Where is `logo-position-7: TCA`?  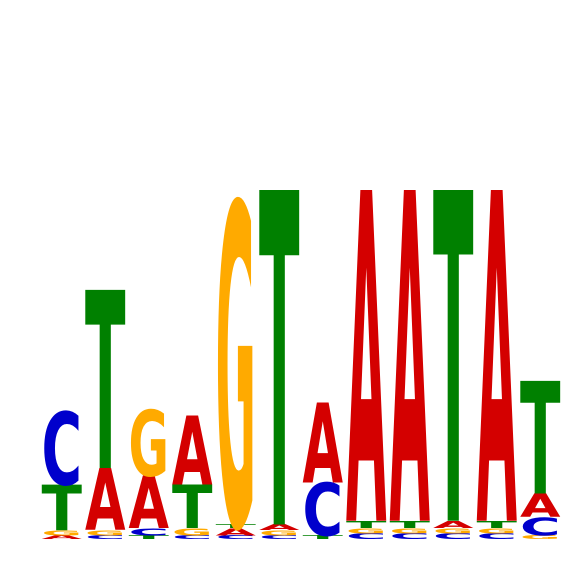
logo-position-7: TCA is located at coordinates (323, 468).